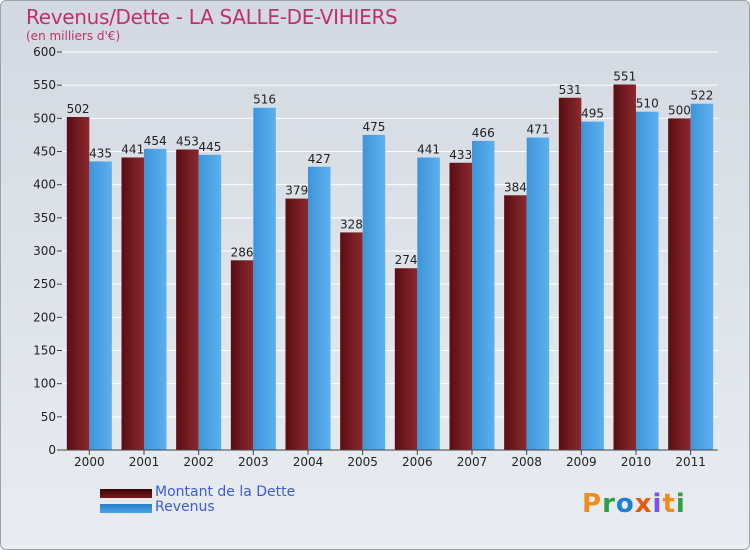 The width and height of the screenshot is (750, 550). Describe the element at coordinates (209, 147) in the screenshot. I see `data-label-revenus: 445` at that location.